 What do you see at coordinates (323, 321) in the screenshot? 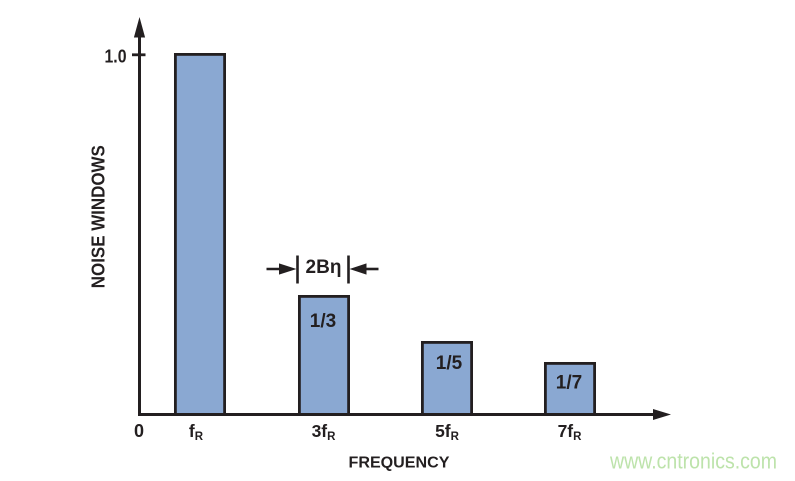
I see `svg-text: 1/3` at bounding box center [323, 321].